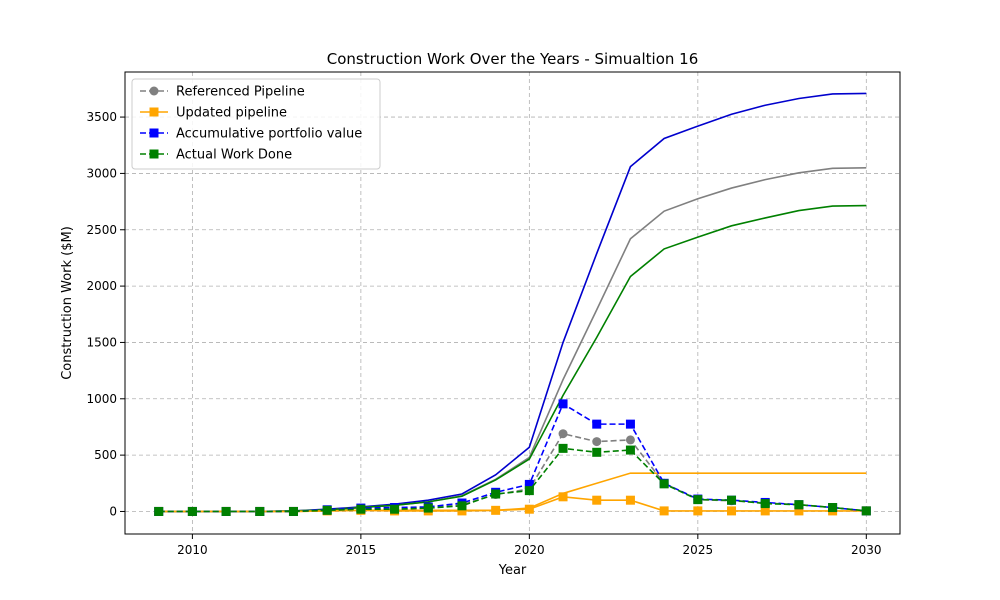 Image resolution: width=1000 pixels, height=600 pixels. Describe the element at coordinates (67, 303) in the screenshot. I see `y-axis-label: Construction Work ($M)` at that location.